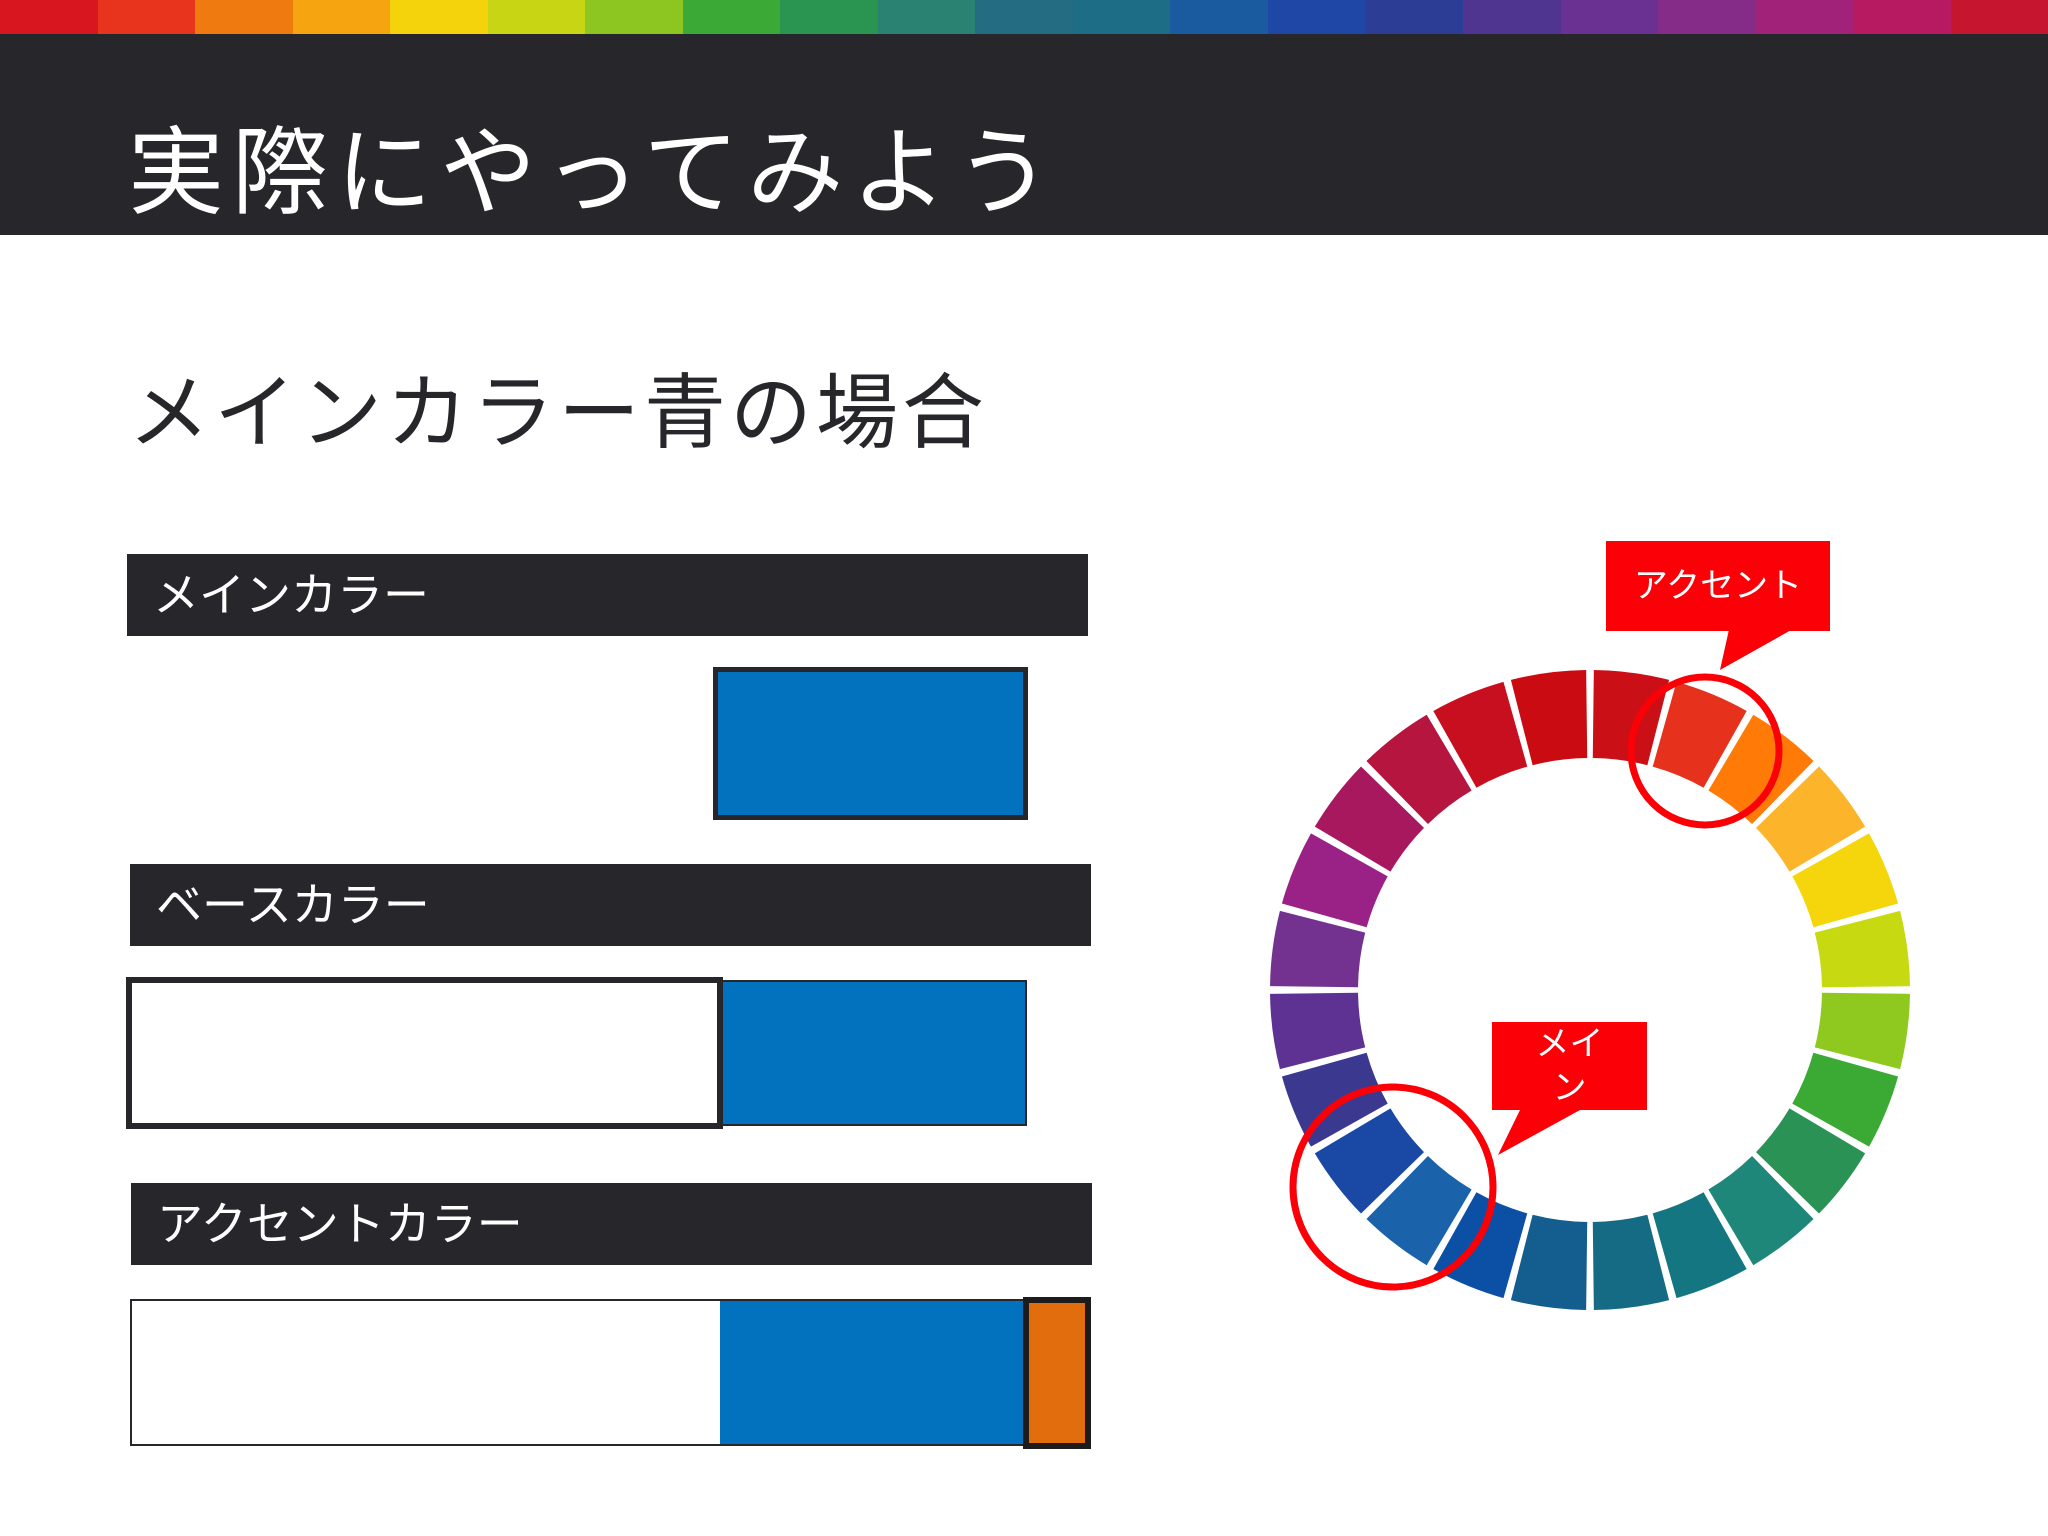 The height and width of the screenshot is (1536, 2048). I want to click on main-color-swatch, so click(870, 743).